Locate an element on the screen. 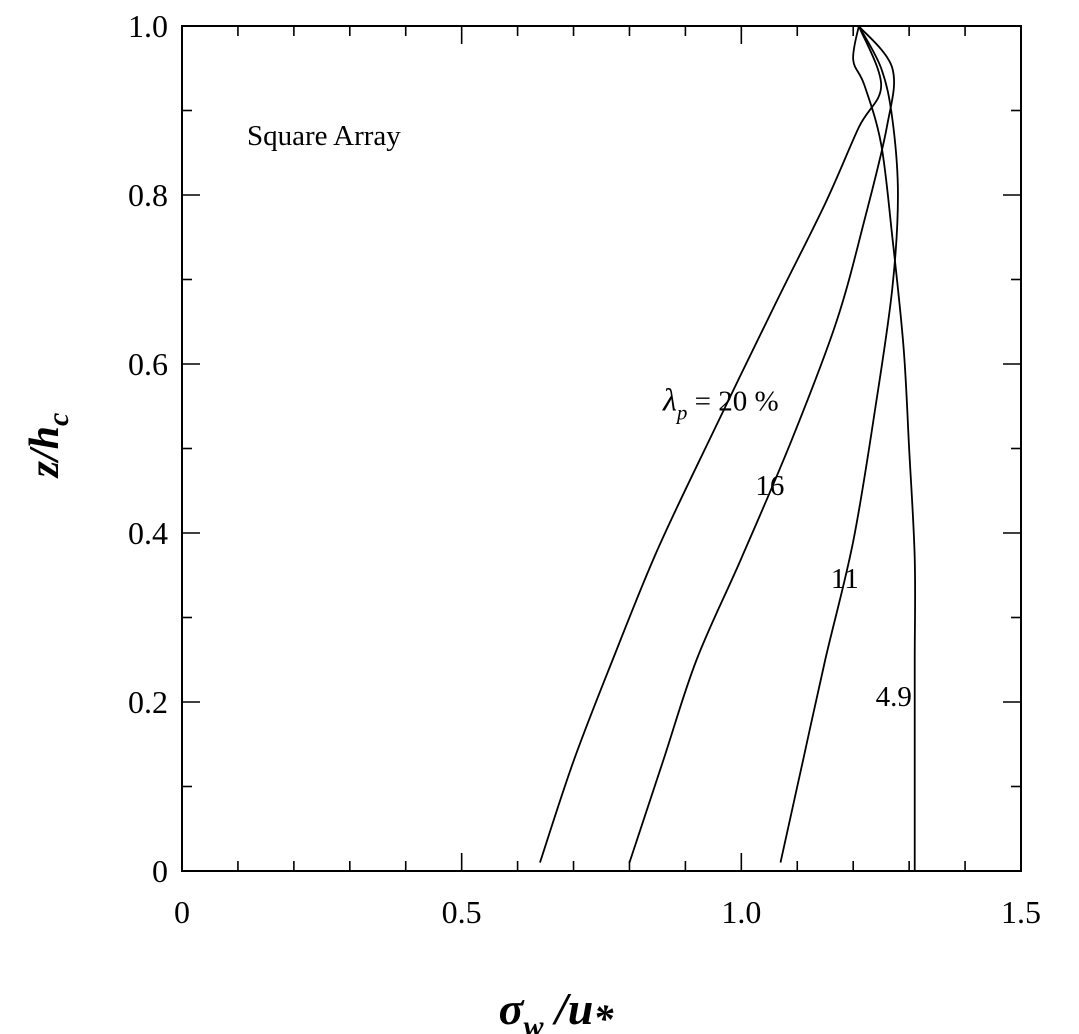  y-tick-label: 1.0 is located at coordinates (148, 26).